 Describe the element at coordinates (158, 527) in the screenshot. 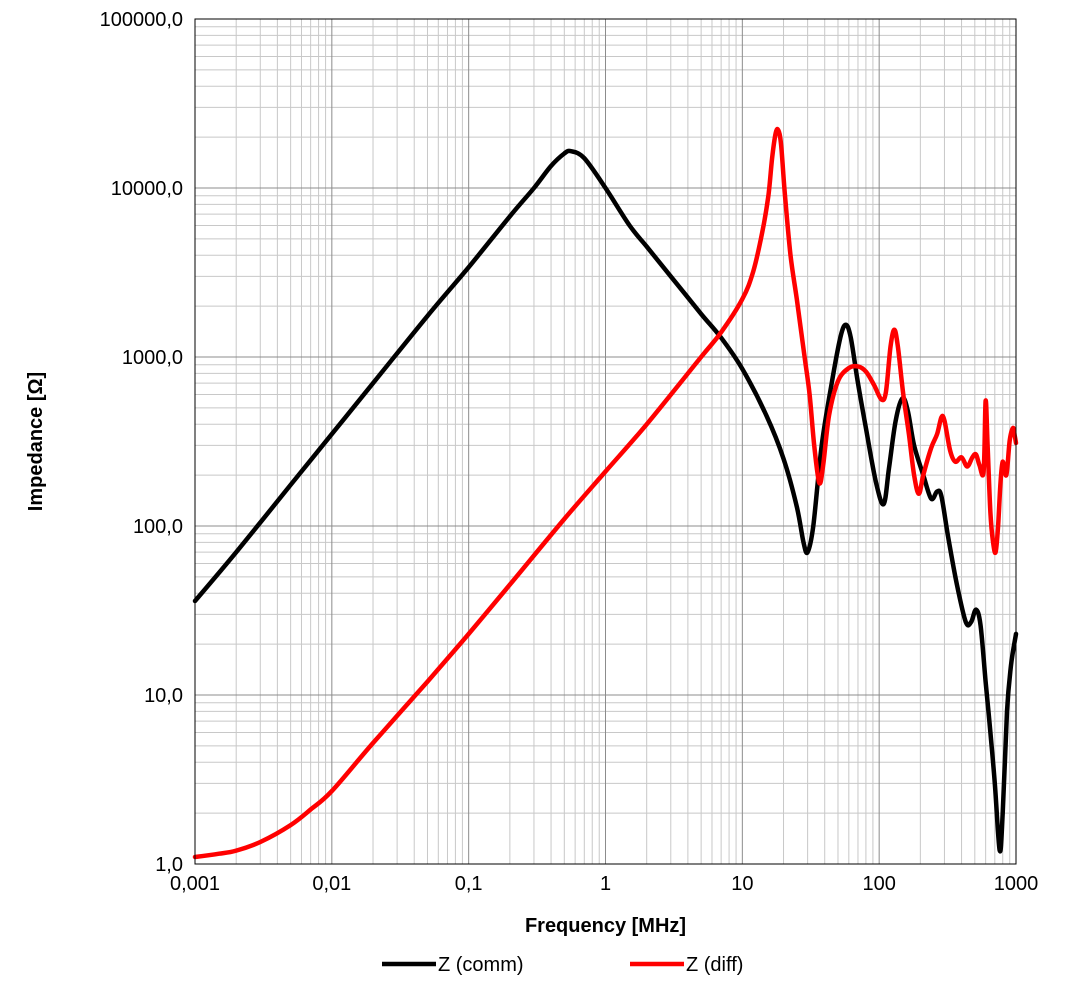

I see `y-tick-label: 100,0` at that location.